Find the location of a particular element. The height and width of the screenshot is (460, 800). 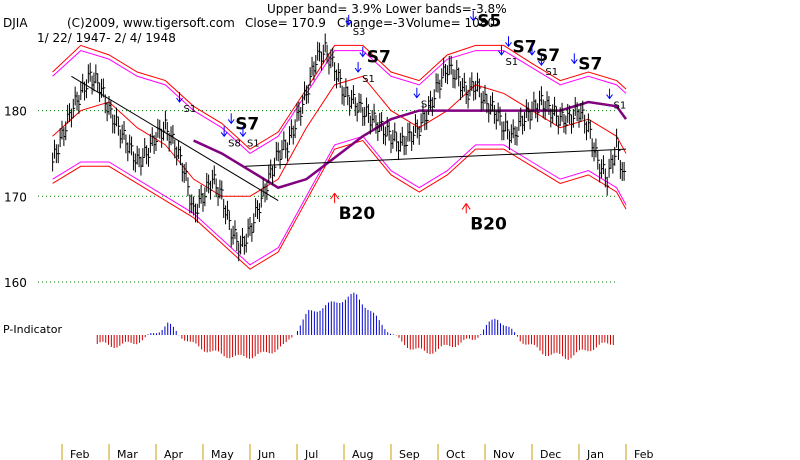

x-tick-label-aug: Aug is located at coordinates (362, 454).